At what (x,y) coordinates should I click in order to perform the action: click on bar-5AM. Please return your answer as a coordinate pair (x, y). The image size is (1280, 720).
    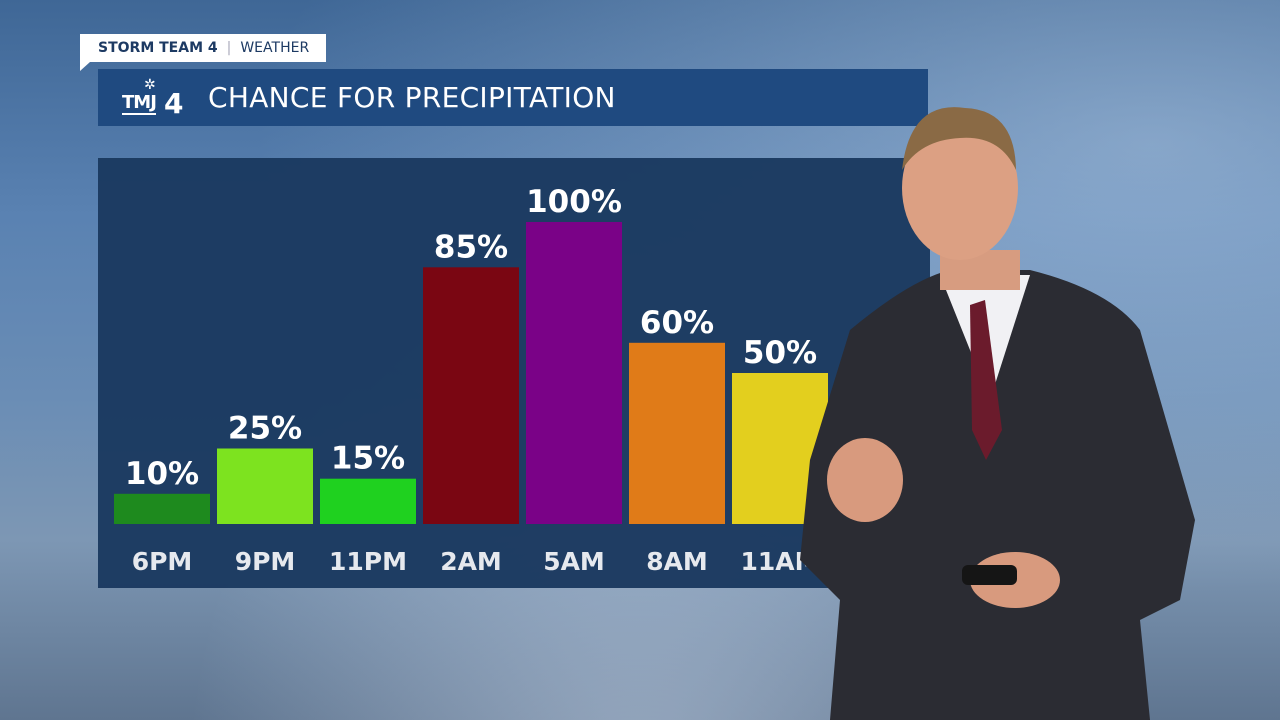
    Looking at the image, I should click on (574, 373).